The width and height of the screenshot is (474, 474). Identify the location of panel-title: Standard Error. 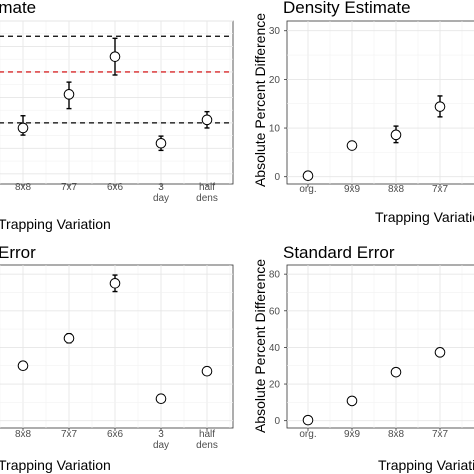
(339, 252).